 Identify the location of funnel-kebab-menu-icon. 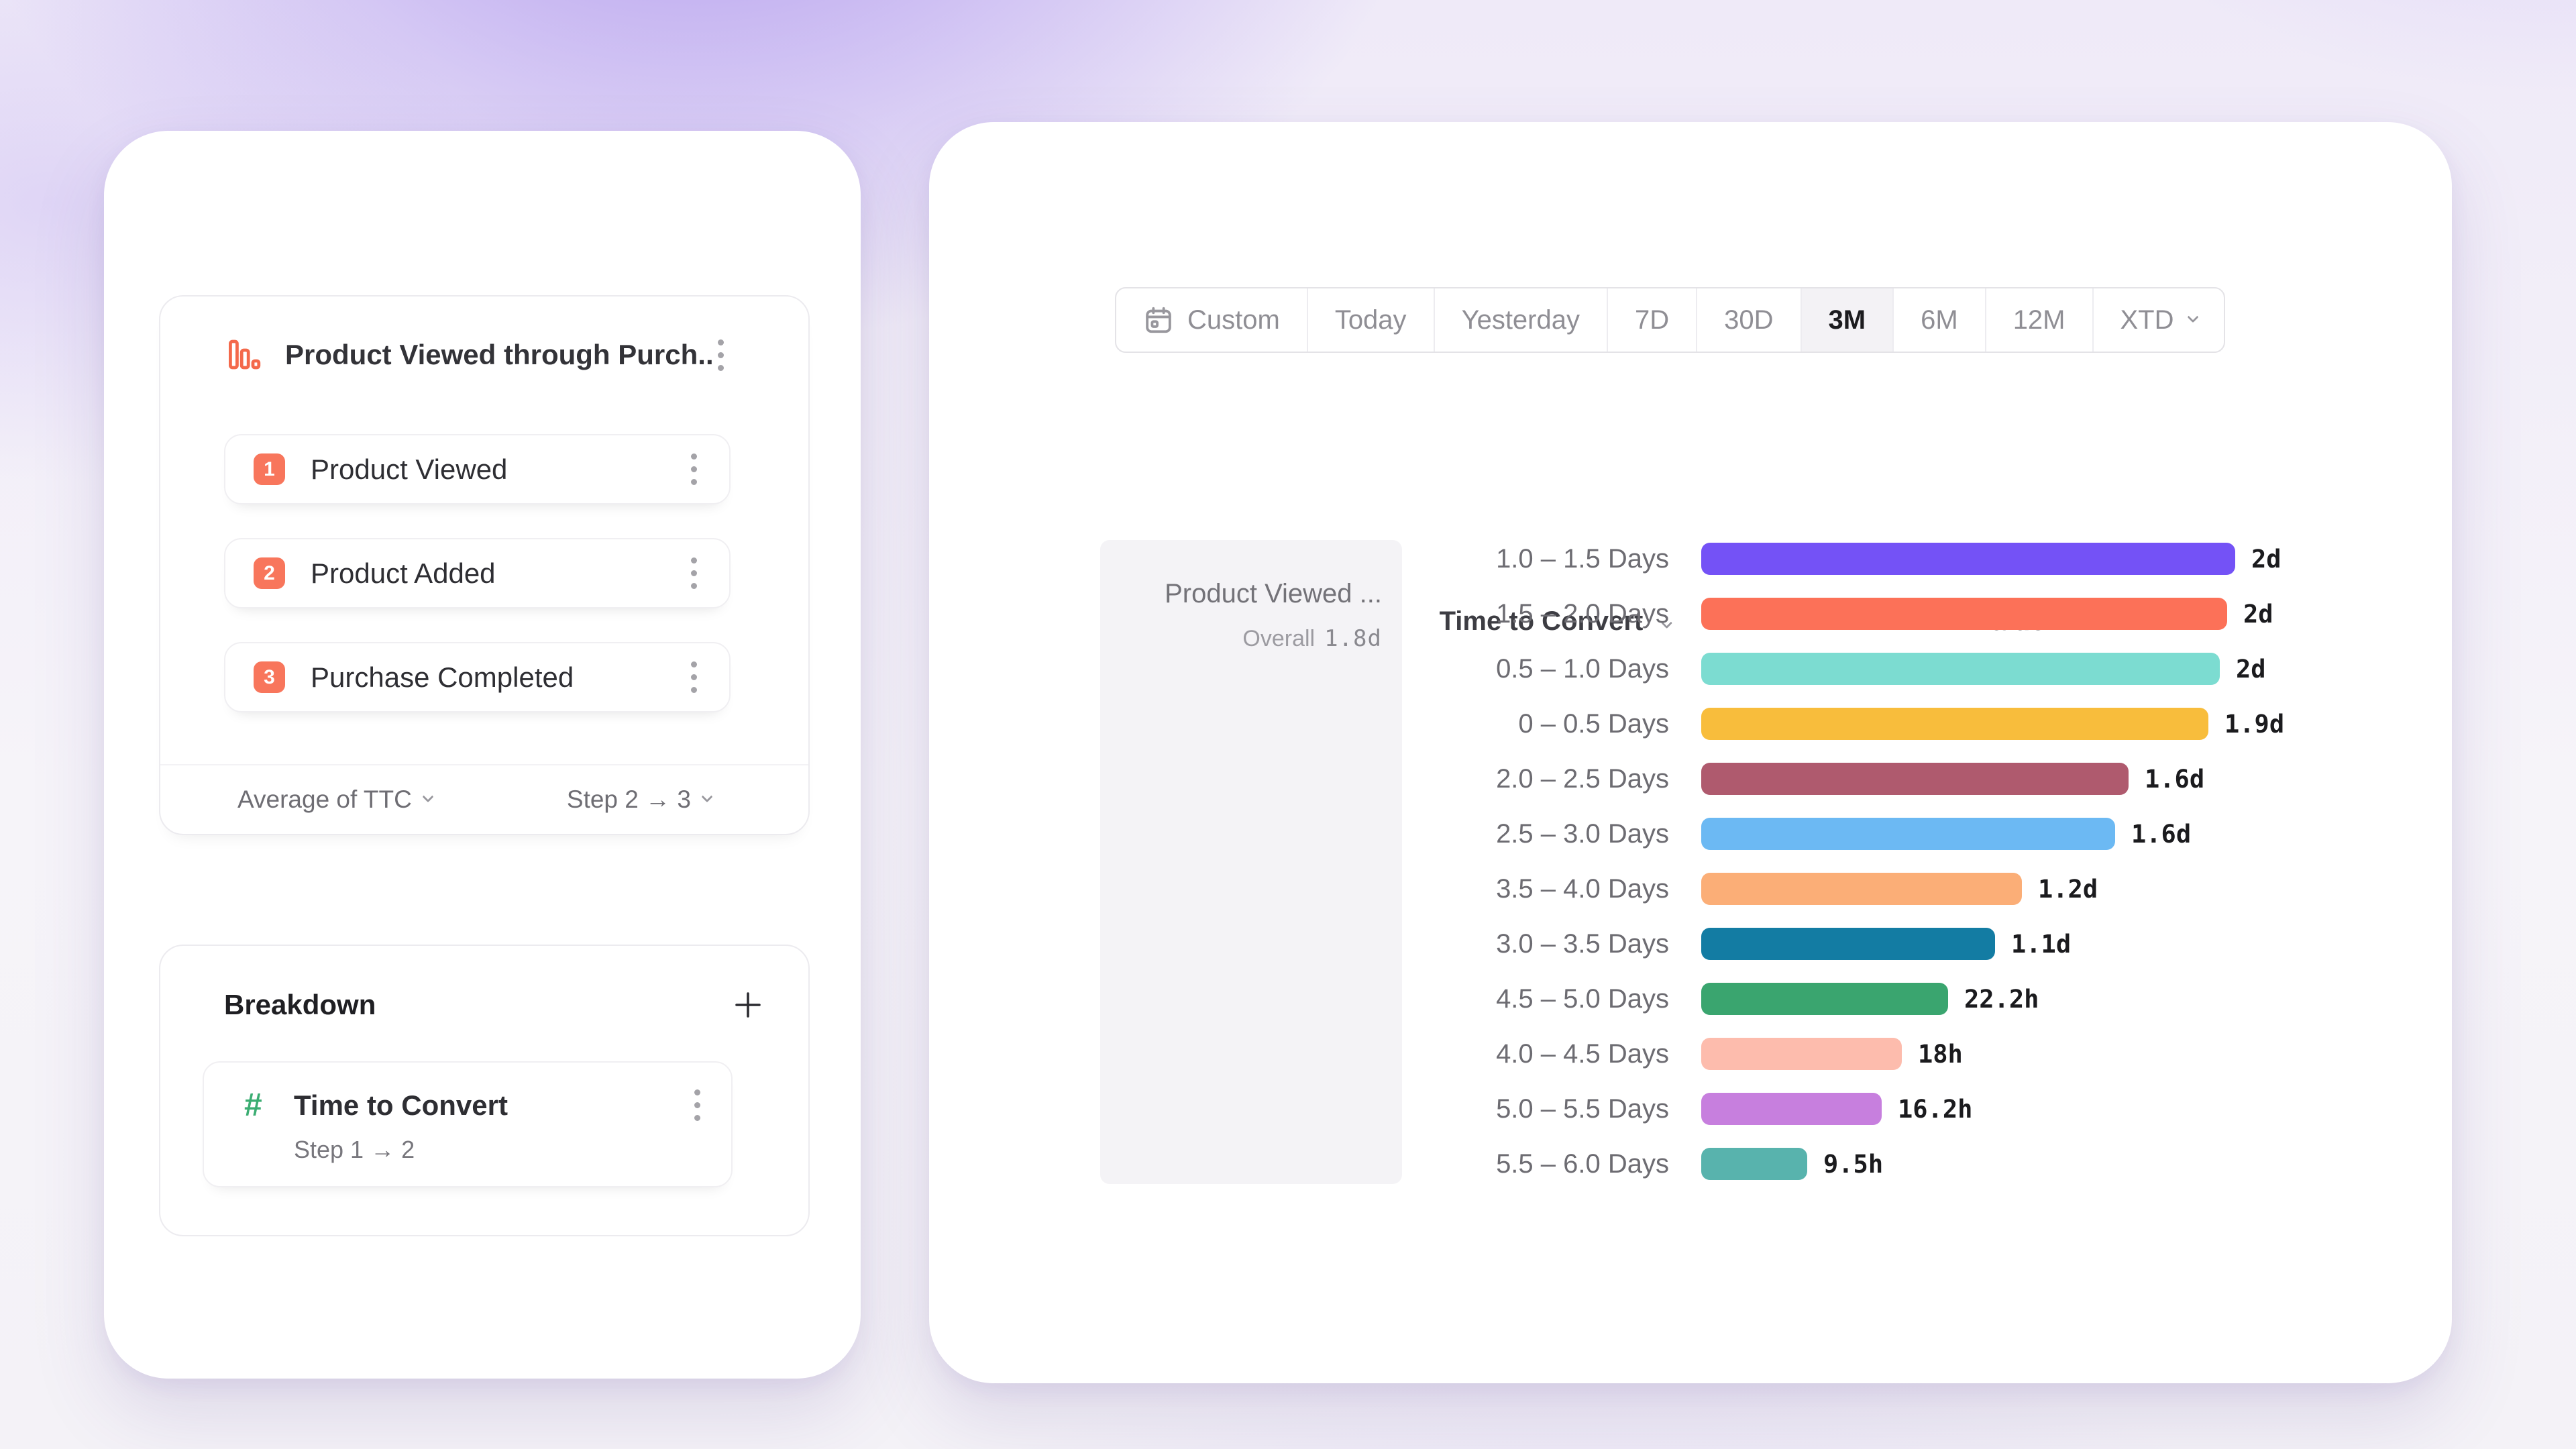
(721, 355).